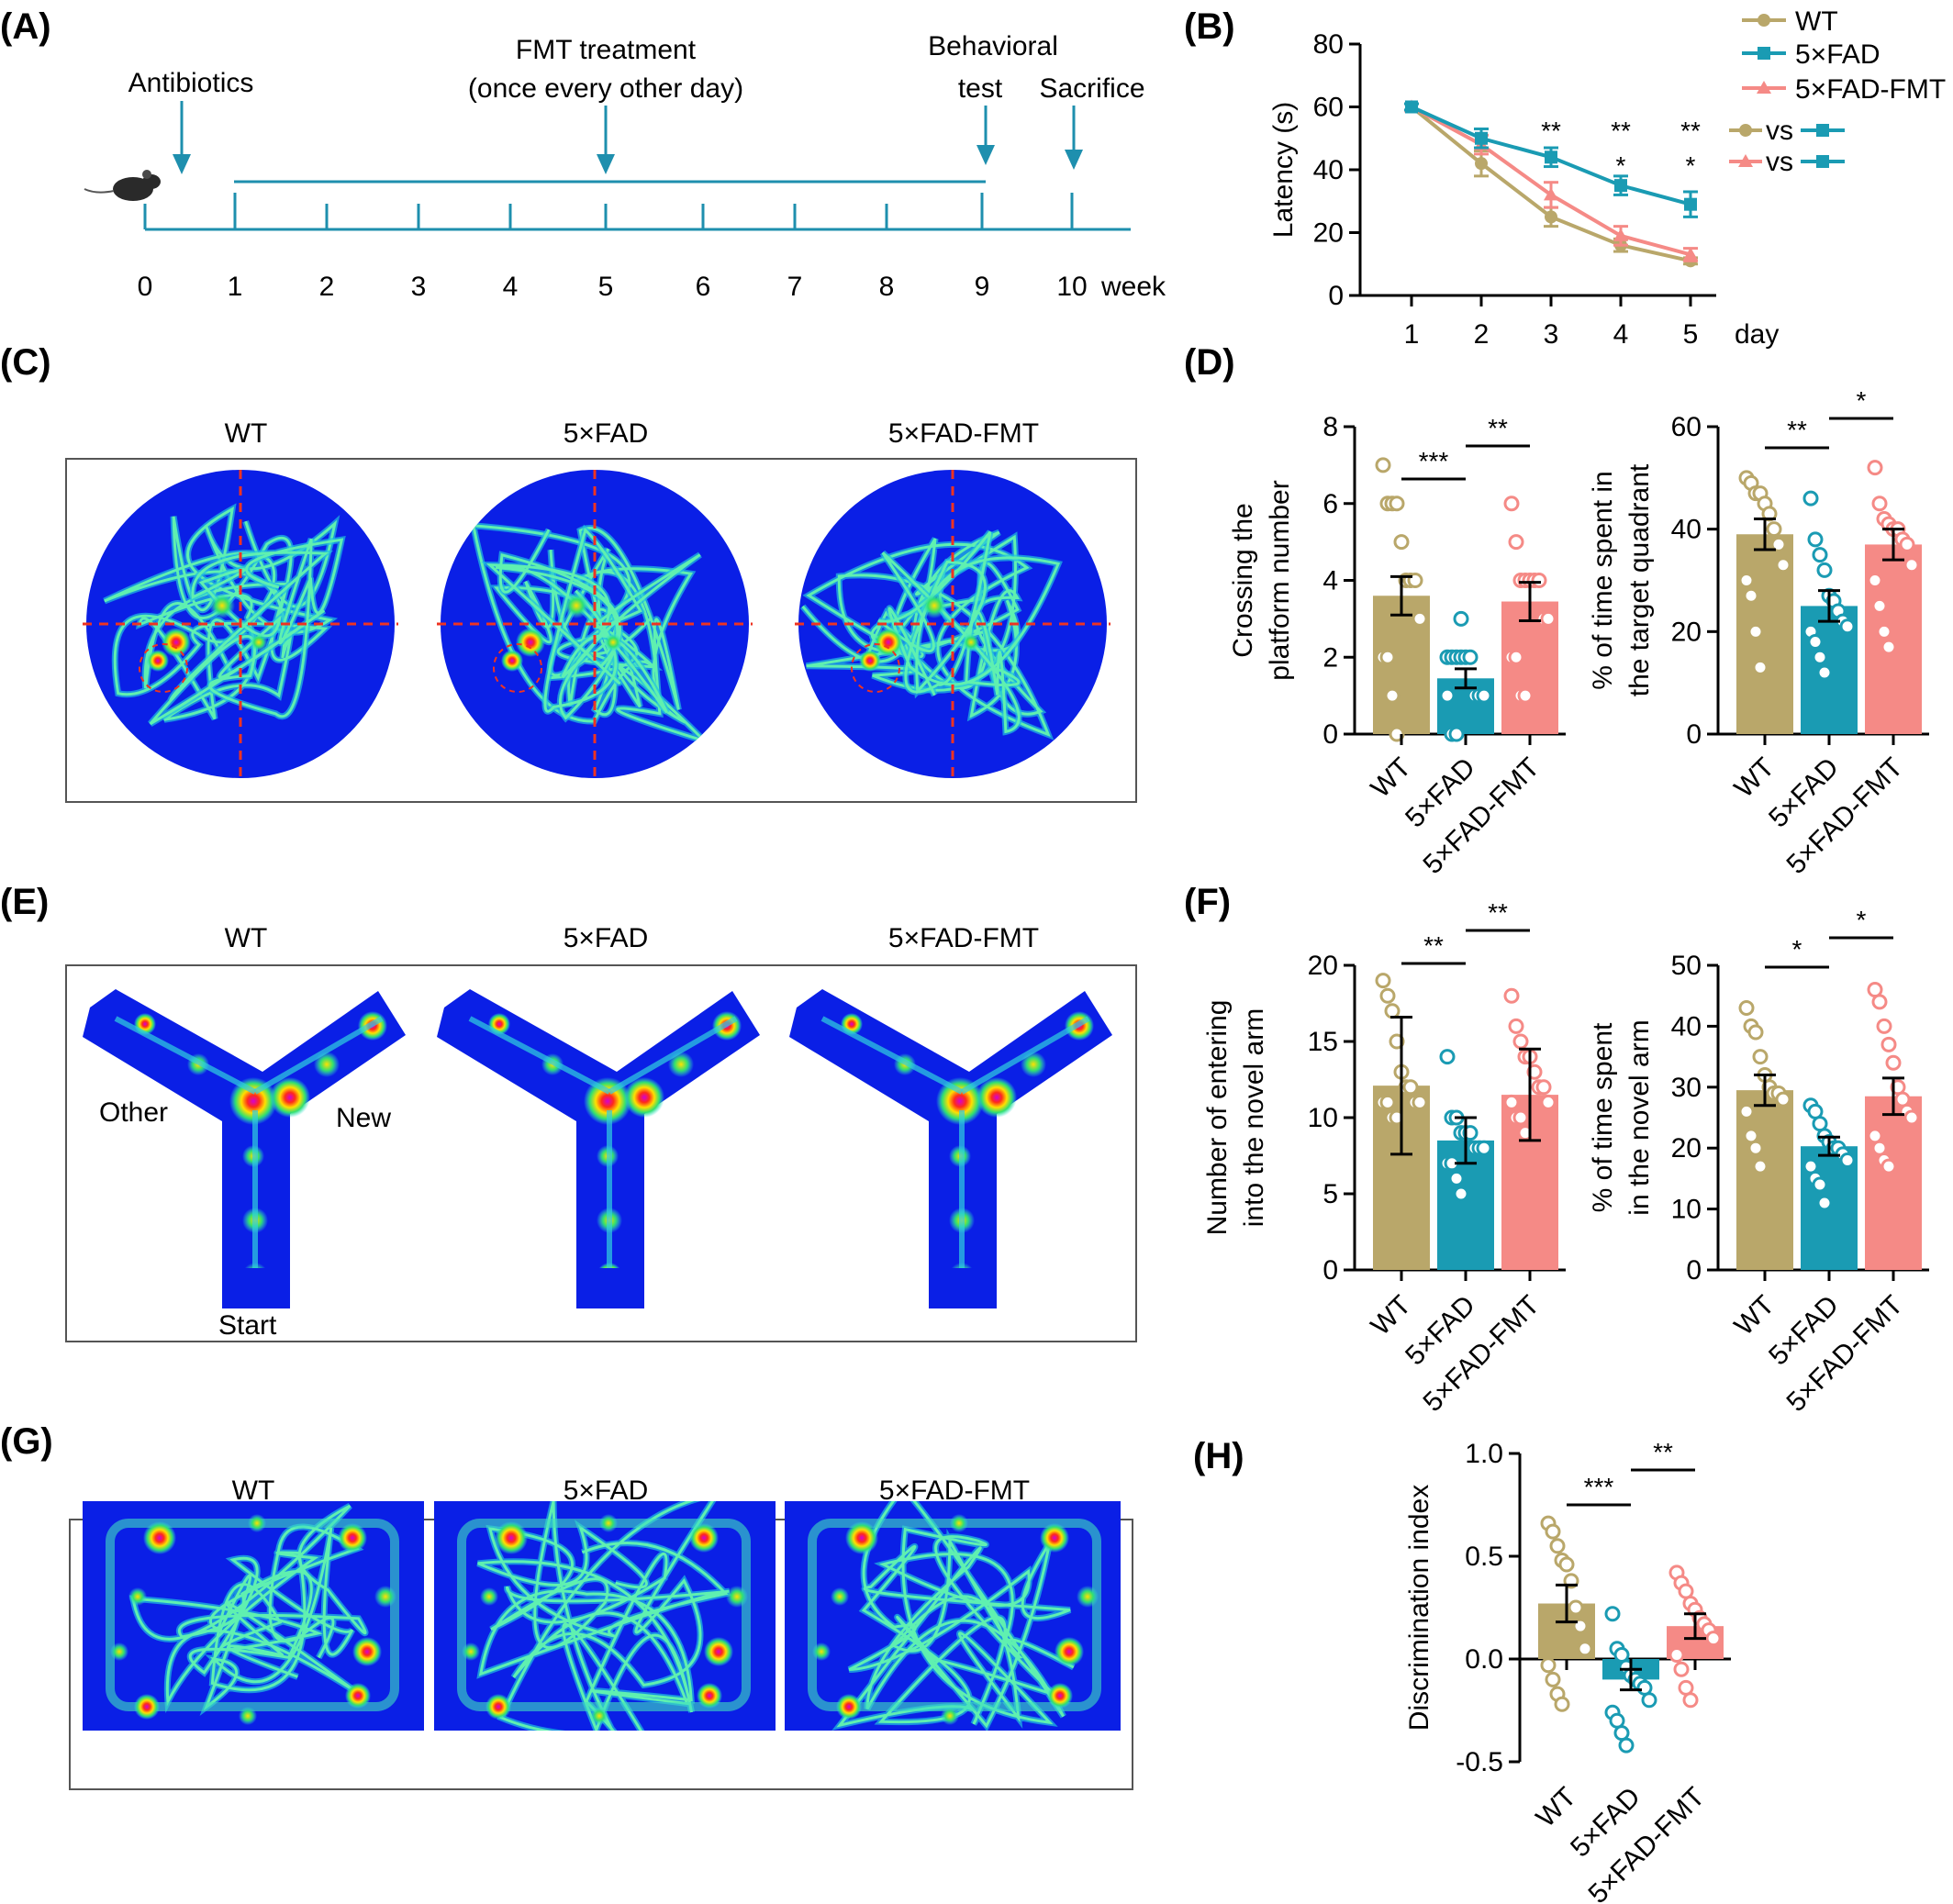 This screenshot has width=1953, height=1904. I want to click on y-tick-label: 60, so click(1328, 108).